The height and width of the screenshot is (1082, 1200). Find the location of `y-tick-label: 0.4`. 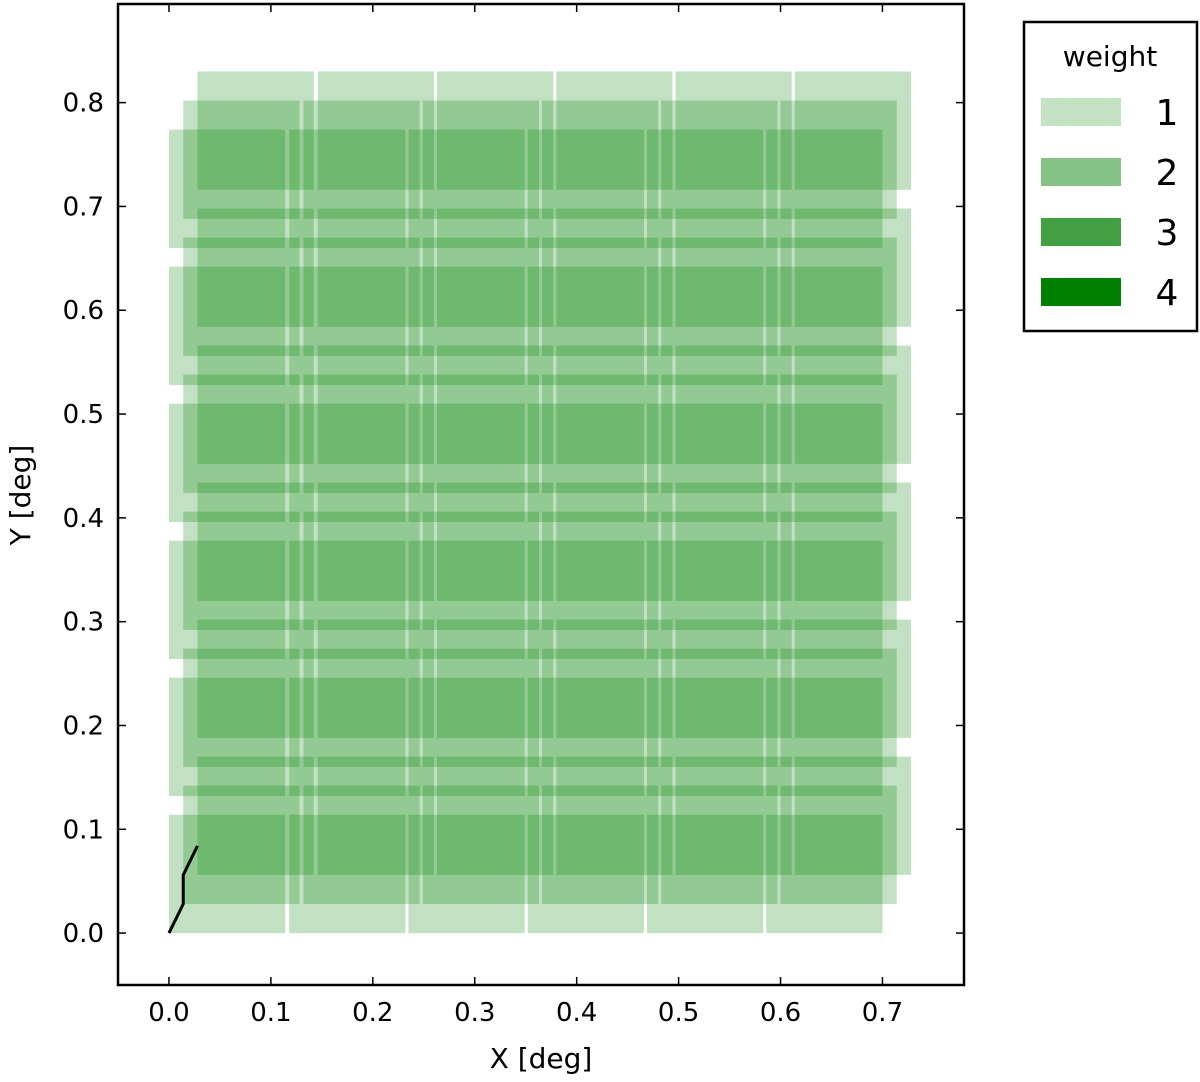

y-tick-label: 0.4 is located at coordinates (83, 519).